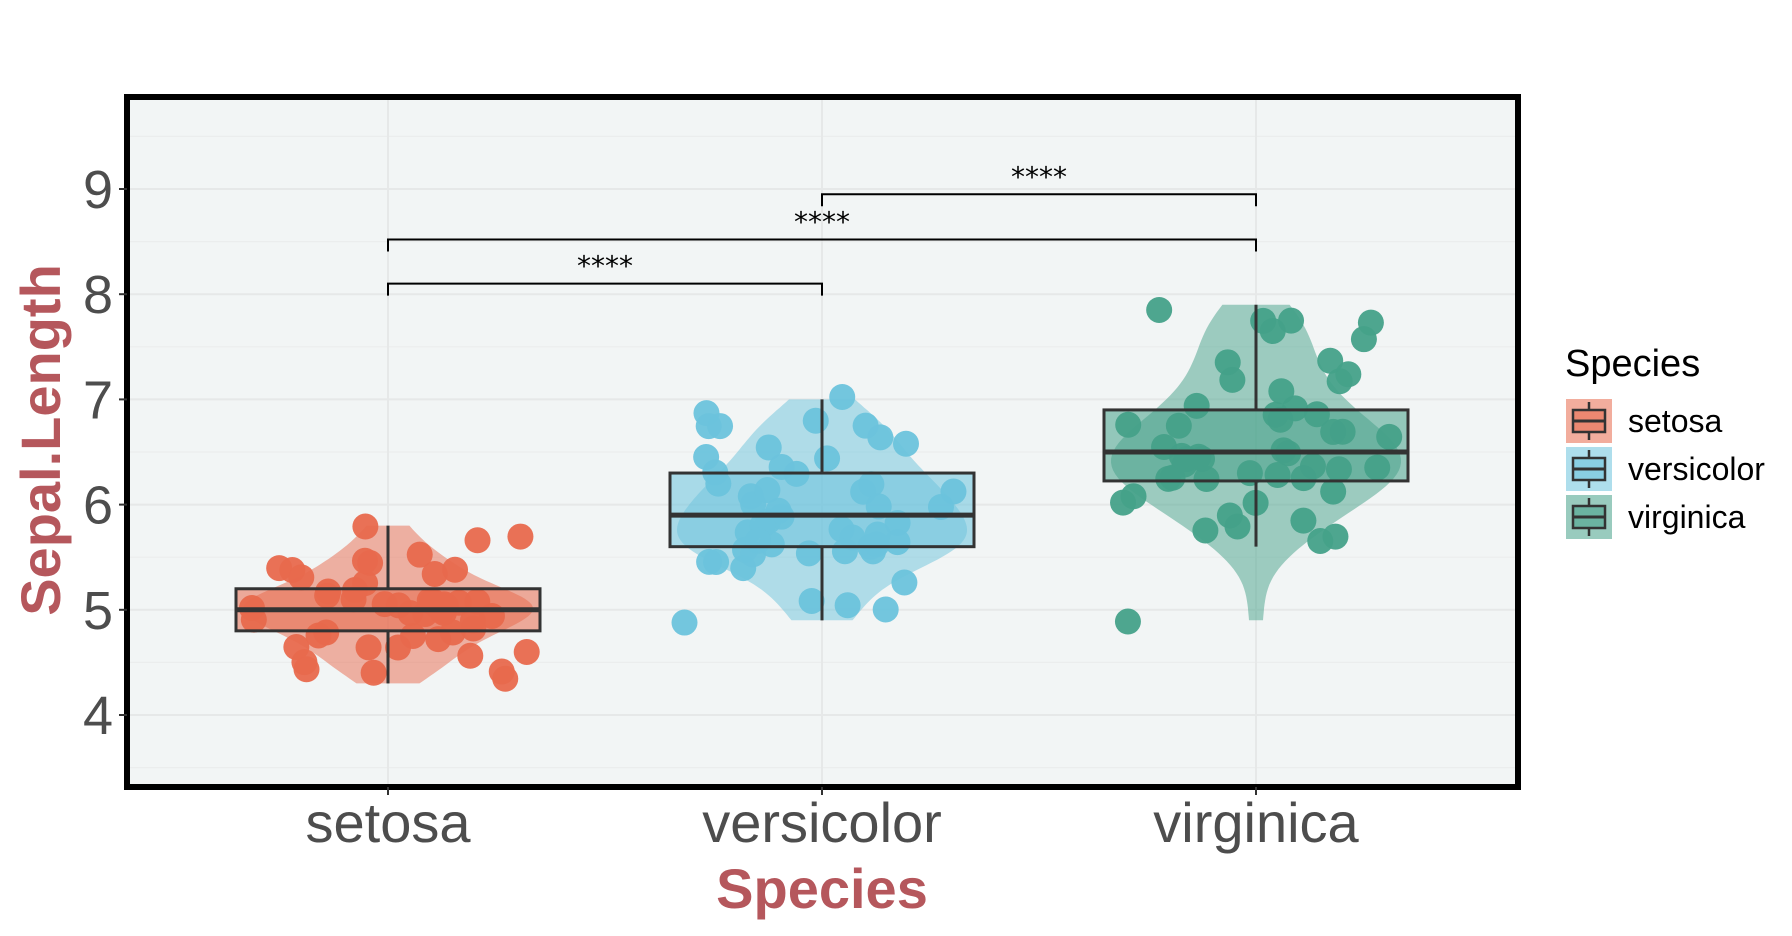 The image size is (1792, 936). Describe the element at coordinates (1256, 445) in the screenshot. I see `box-virginica` at that location.